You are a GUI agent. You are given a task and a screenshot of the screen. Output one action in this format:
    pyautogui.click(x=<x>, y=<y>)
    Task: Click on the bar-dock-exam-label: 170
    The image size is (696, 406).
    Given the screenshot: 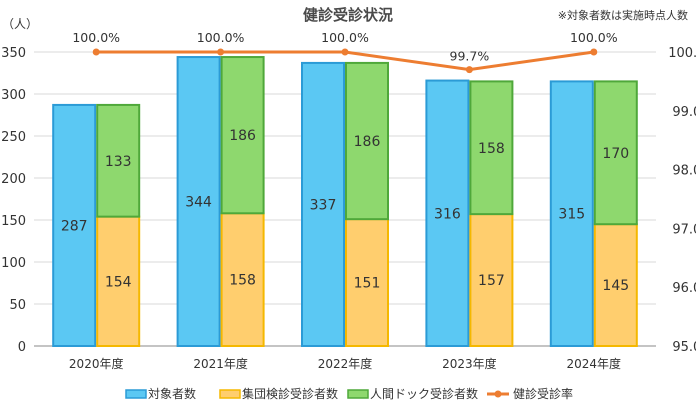 What is the action you would take?
    pyautogui.click(x=615, y=154)
    